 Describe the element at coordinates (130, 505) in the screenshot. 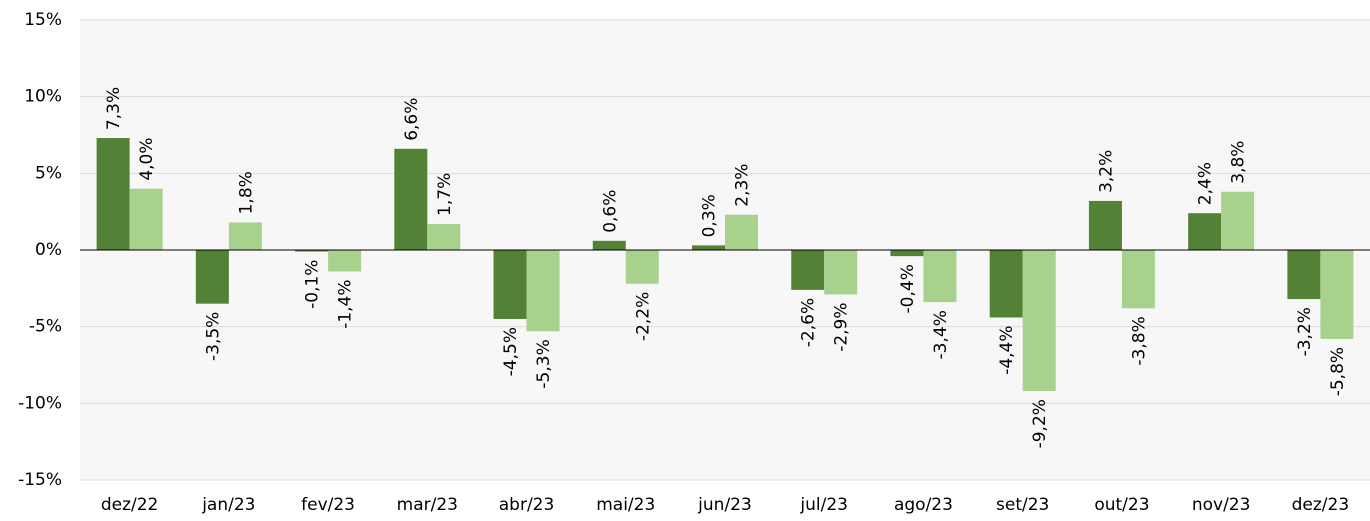

I see `x-tick-label: dez/22` at that location.